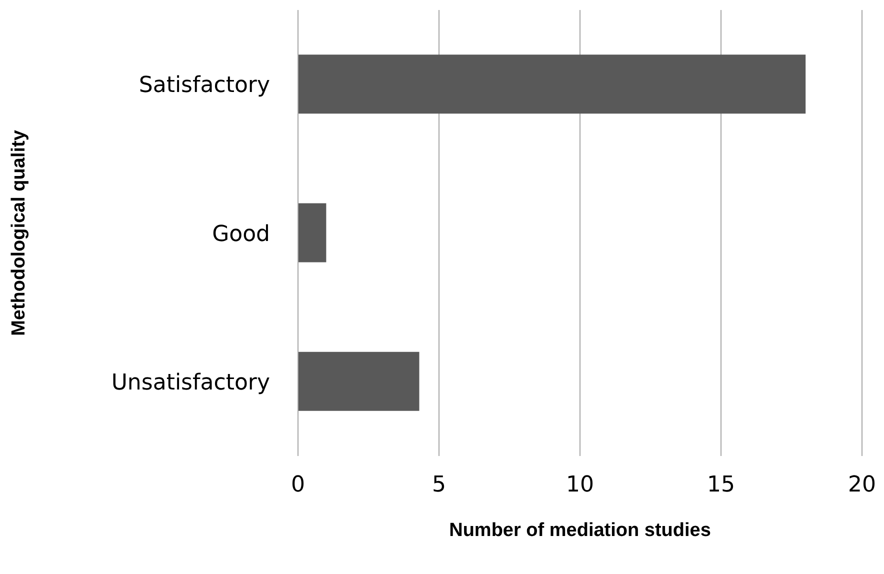 The width and height of the screenshot is (884, 574). What do you see at coordinates (439, 485) in the screenshot?
I see `x-tick-label: 5` at bounding box center [439, 485].